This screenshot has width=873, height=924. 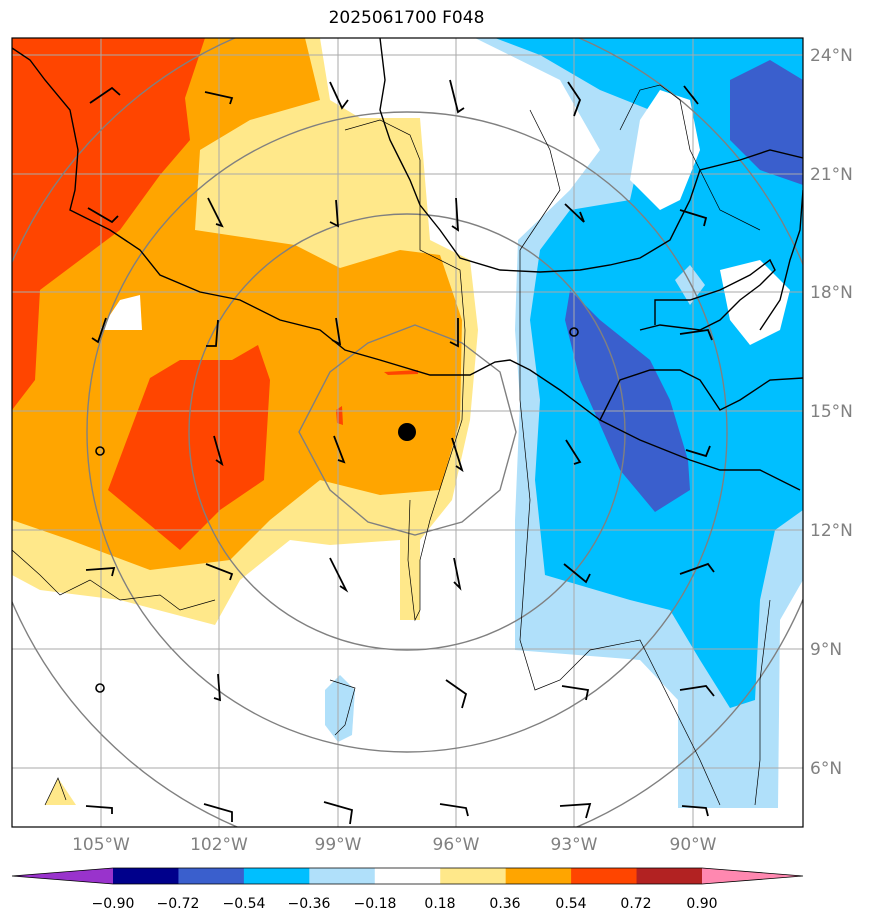 I want to click on center-marker, so click(x=407, y=432).